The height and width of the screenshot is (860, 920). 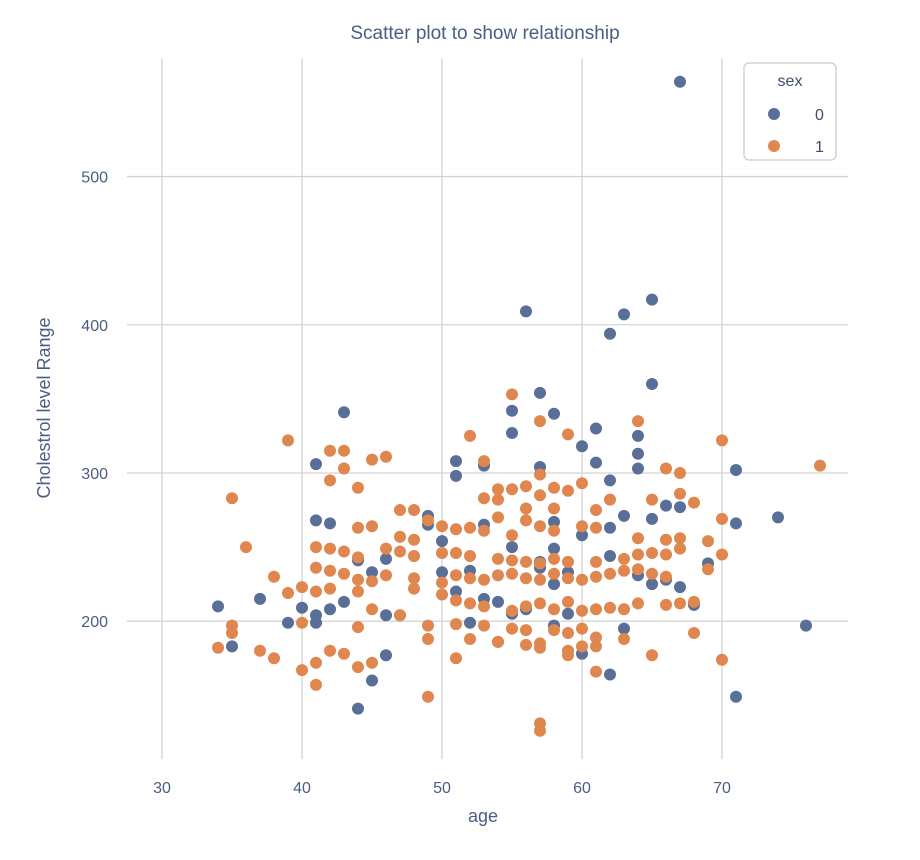 I want to click on legend: sex 01, so click(x=790, y=111).